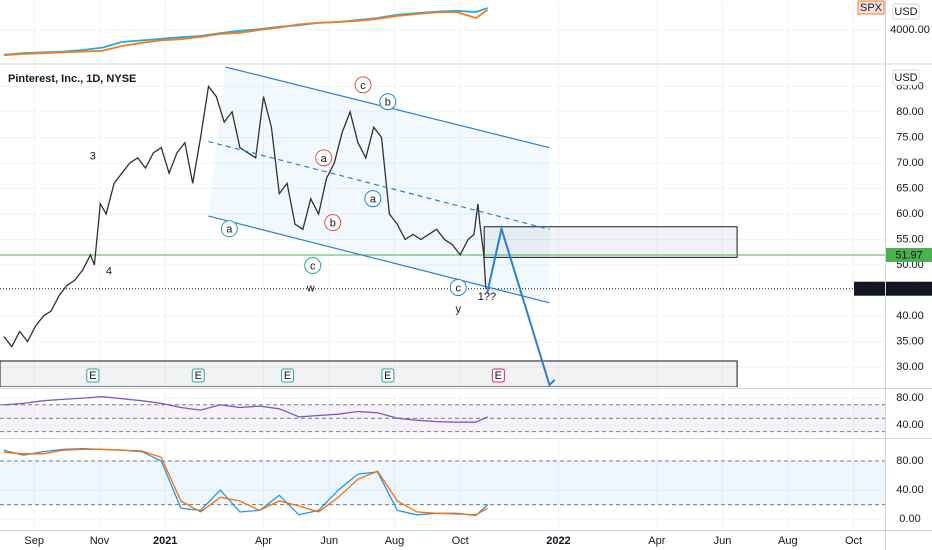  I want to click on x-tick-label: 2022, so click(558, 541).